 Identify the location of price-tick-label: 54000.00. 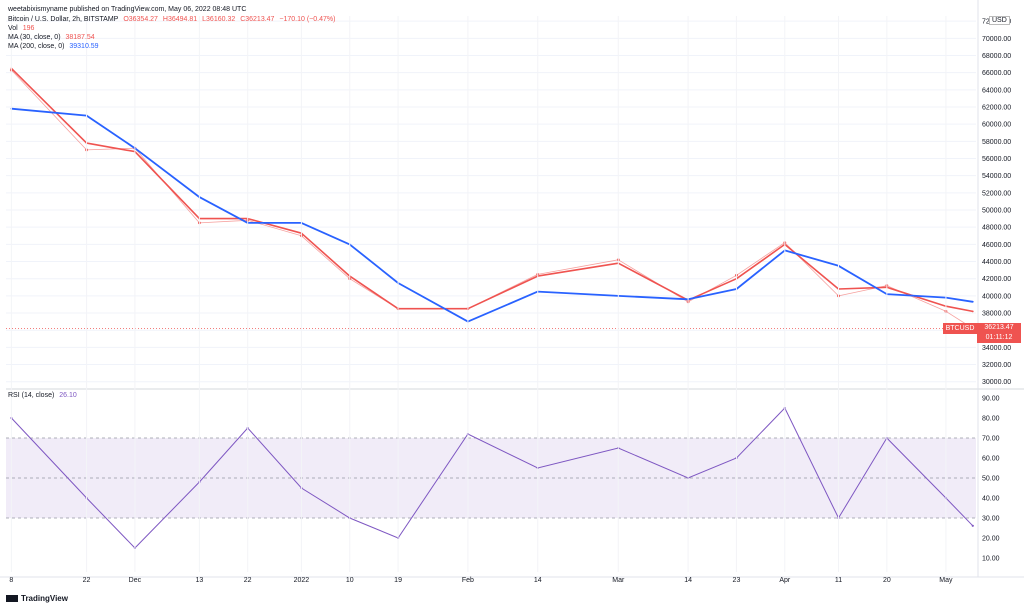
(996, 176).